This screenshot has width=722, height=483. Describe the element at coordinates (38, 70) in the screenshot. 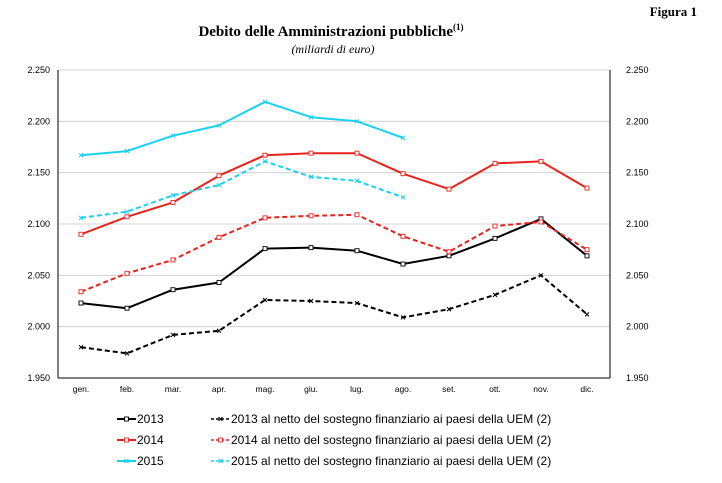

I see `y-tick-label-left: 2.250` at that location.